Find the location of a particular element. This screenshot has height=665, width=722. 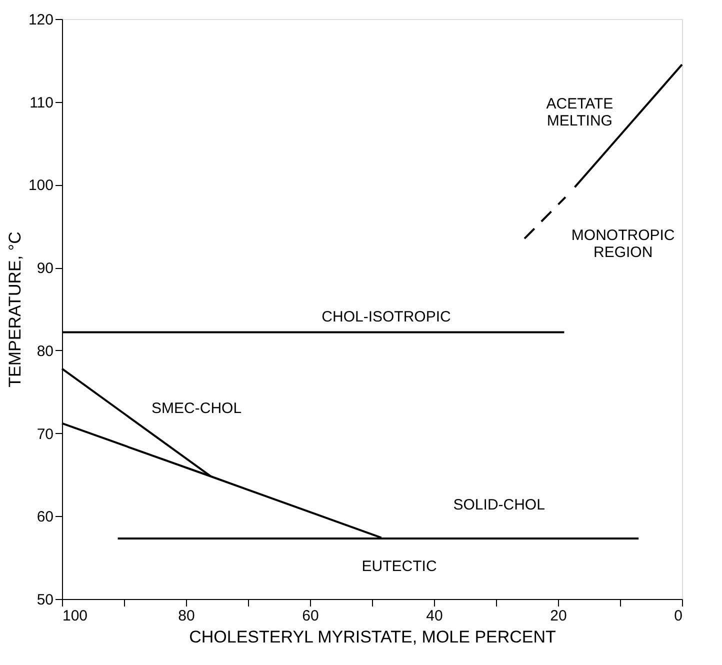

y-tick-label: 110 is located at coordinates (42, 103).